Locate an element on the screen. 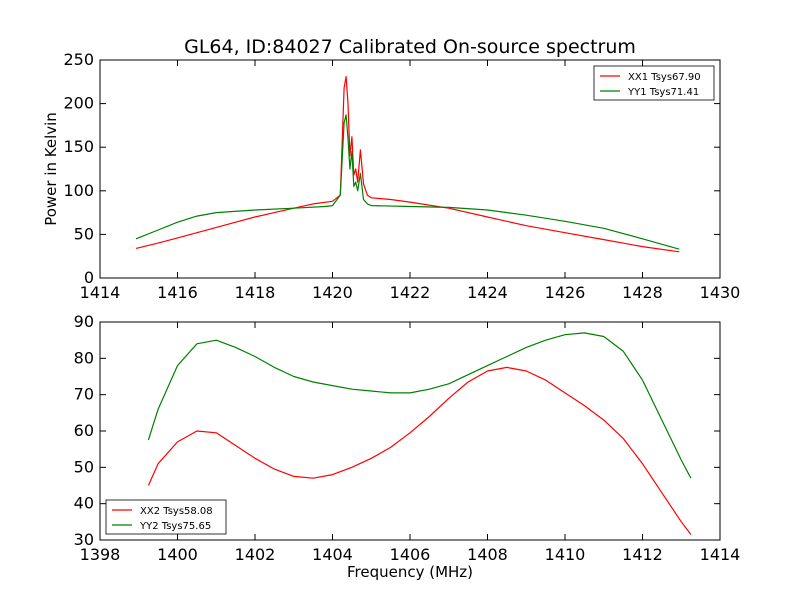 Image resolution: width=800 pixels, height=600 pixels. legend: XX1 Tsys67.90 YY1 Tsys71.41 is located at coordinates (654, 83).